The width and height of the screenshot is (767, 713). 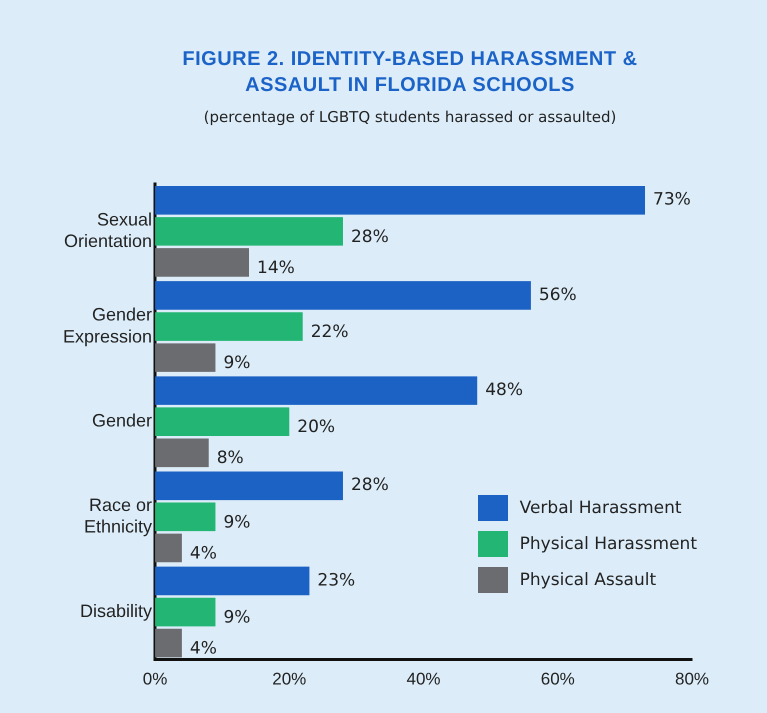 I want to click on data-label: 14%, so click(x=276, y=268).